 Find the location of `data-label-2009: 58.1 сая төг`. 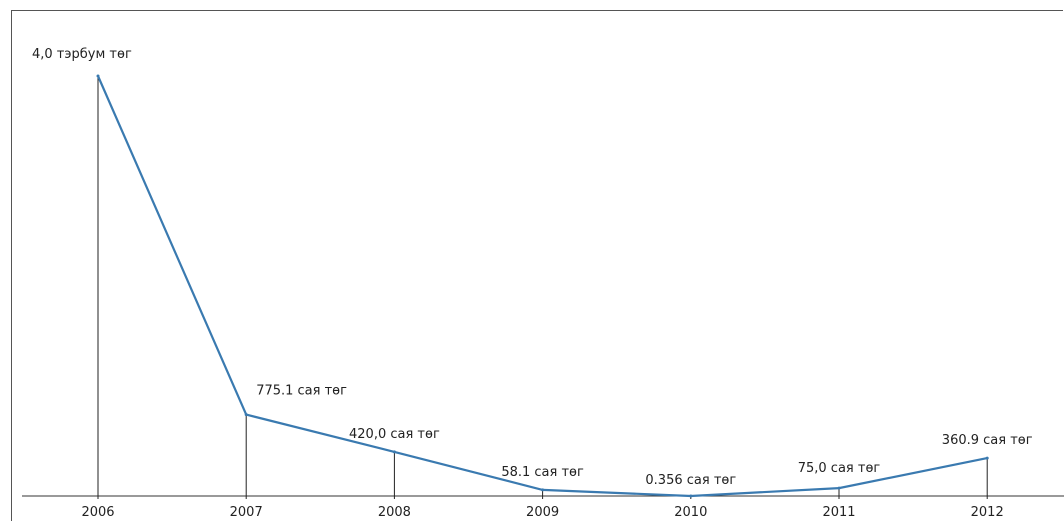

data-label-2009: 58.1 сая төг is located at coordinates (542, 472).